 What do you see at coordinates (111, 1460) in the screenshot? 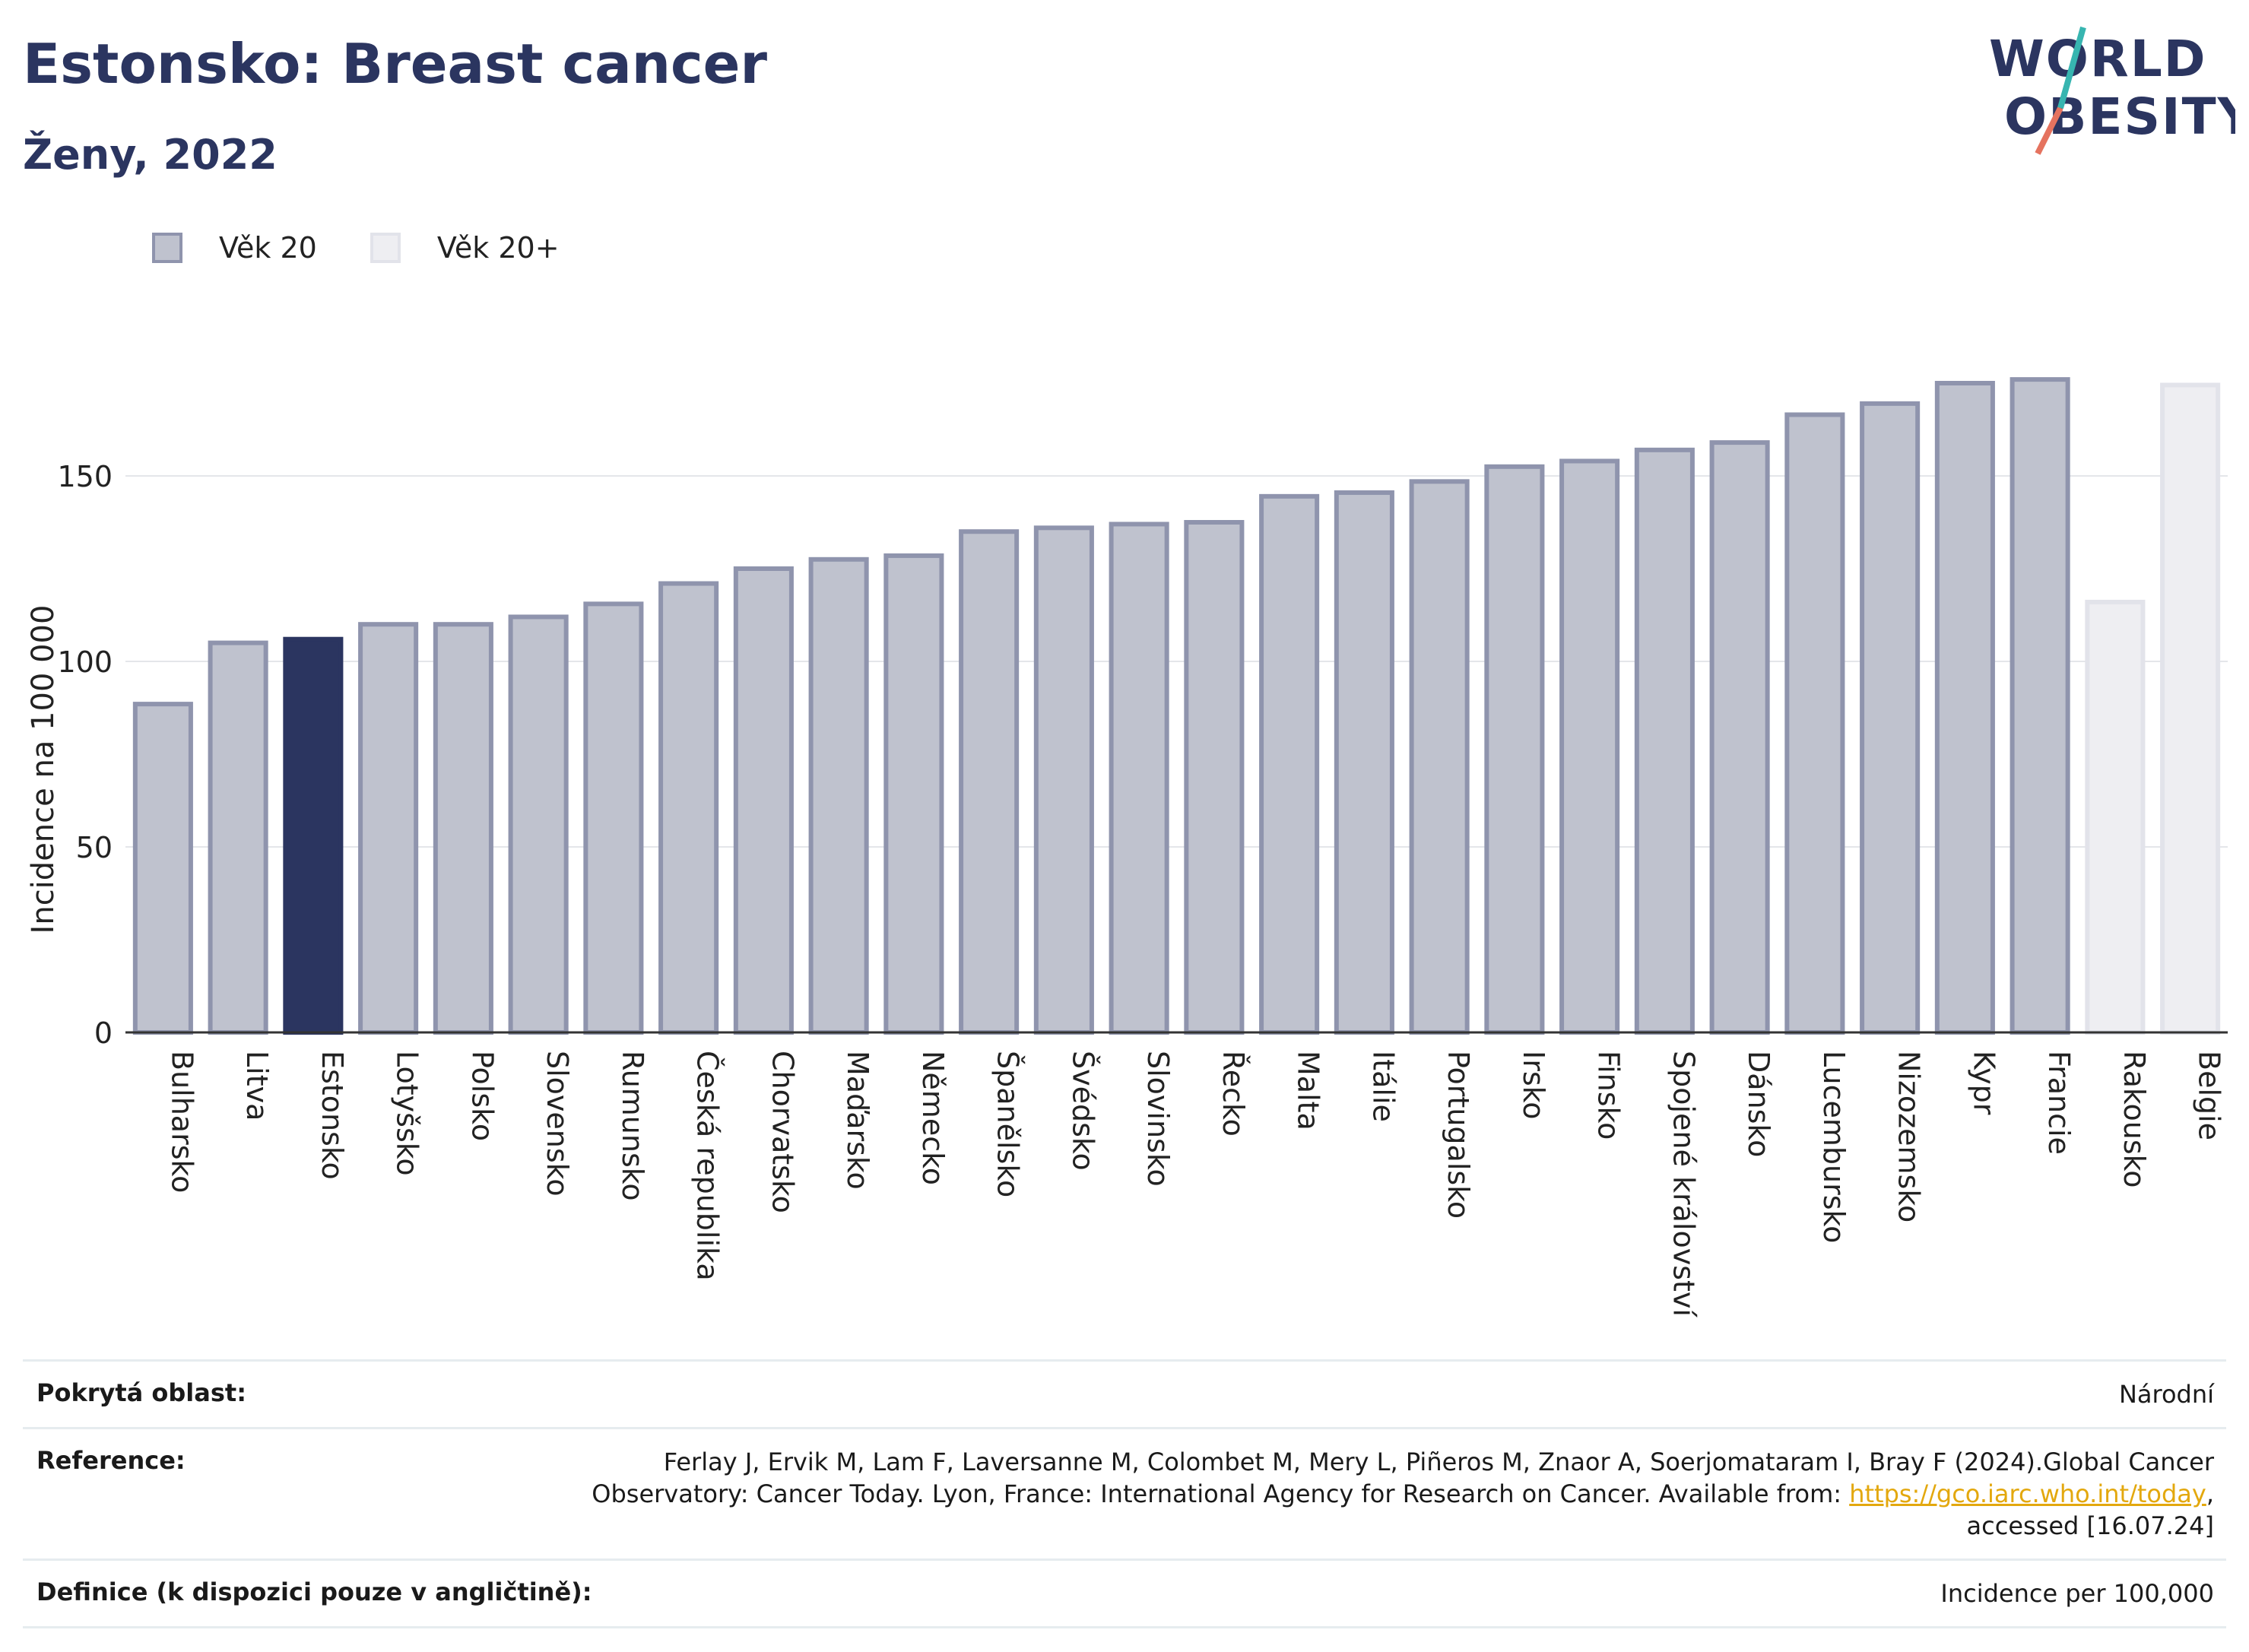
I see `reference-label: Reference:` at bounding box center [111, 1460].